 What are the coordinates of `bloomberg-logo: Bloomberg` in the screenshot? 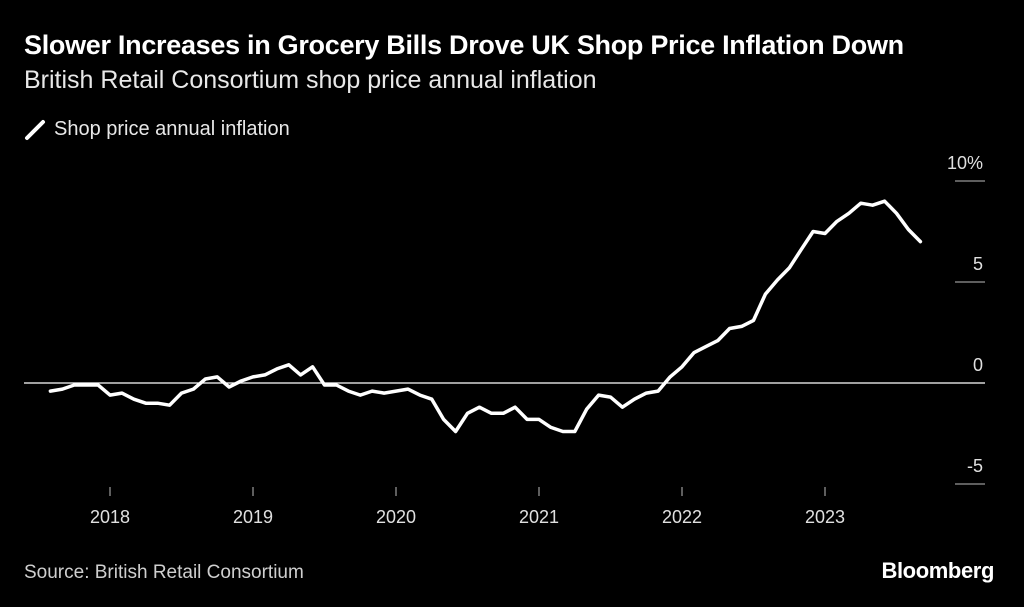 It's located at (937, 570).